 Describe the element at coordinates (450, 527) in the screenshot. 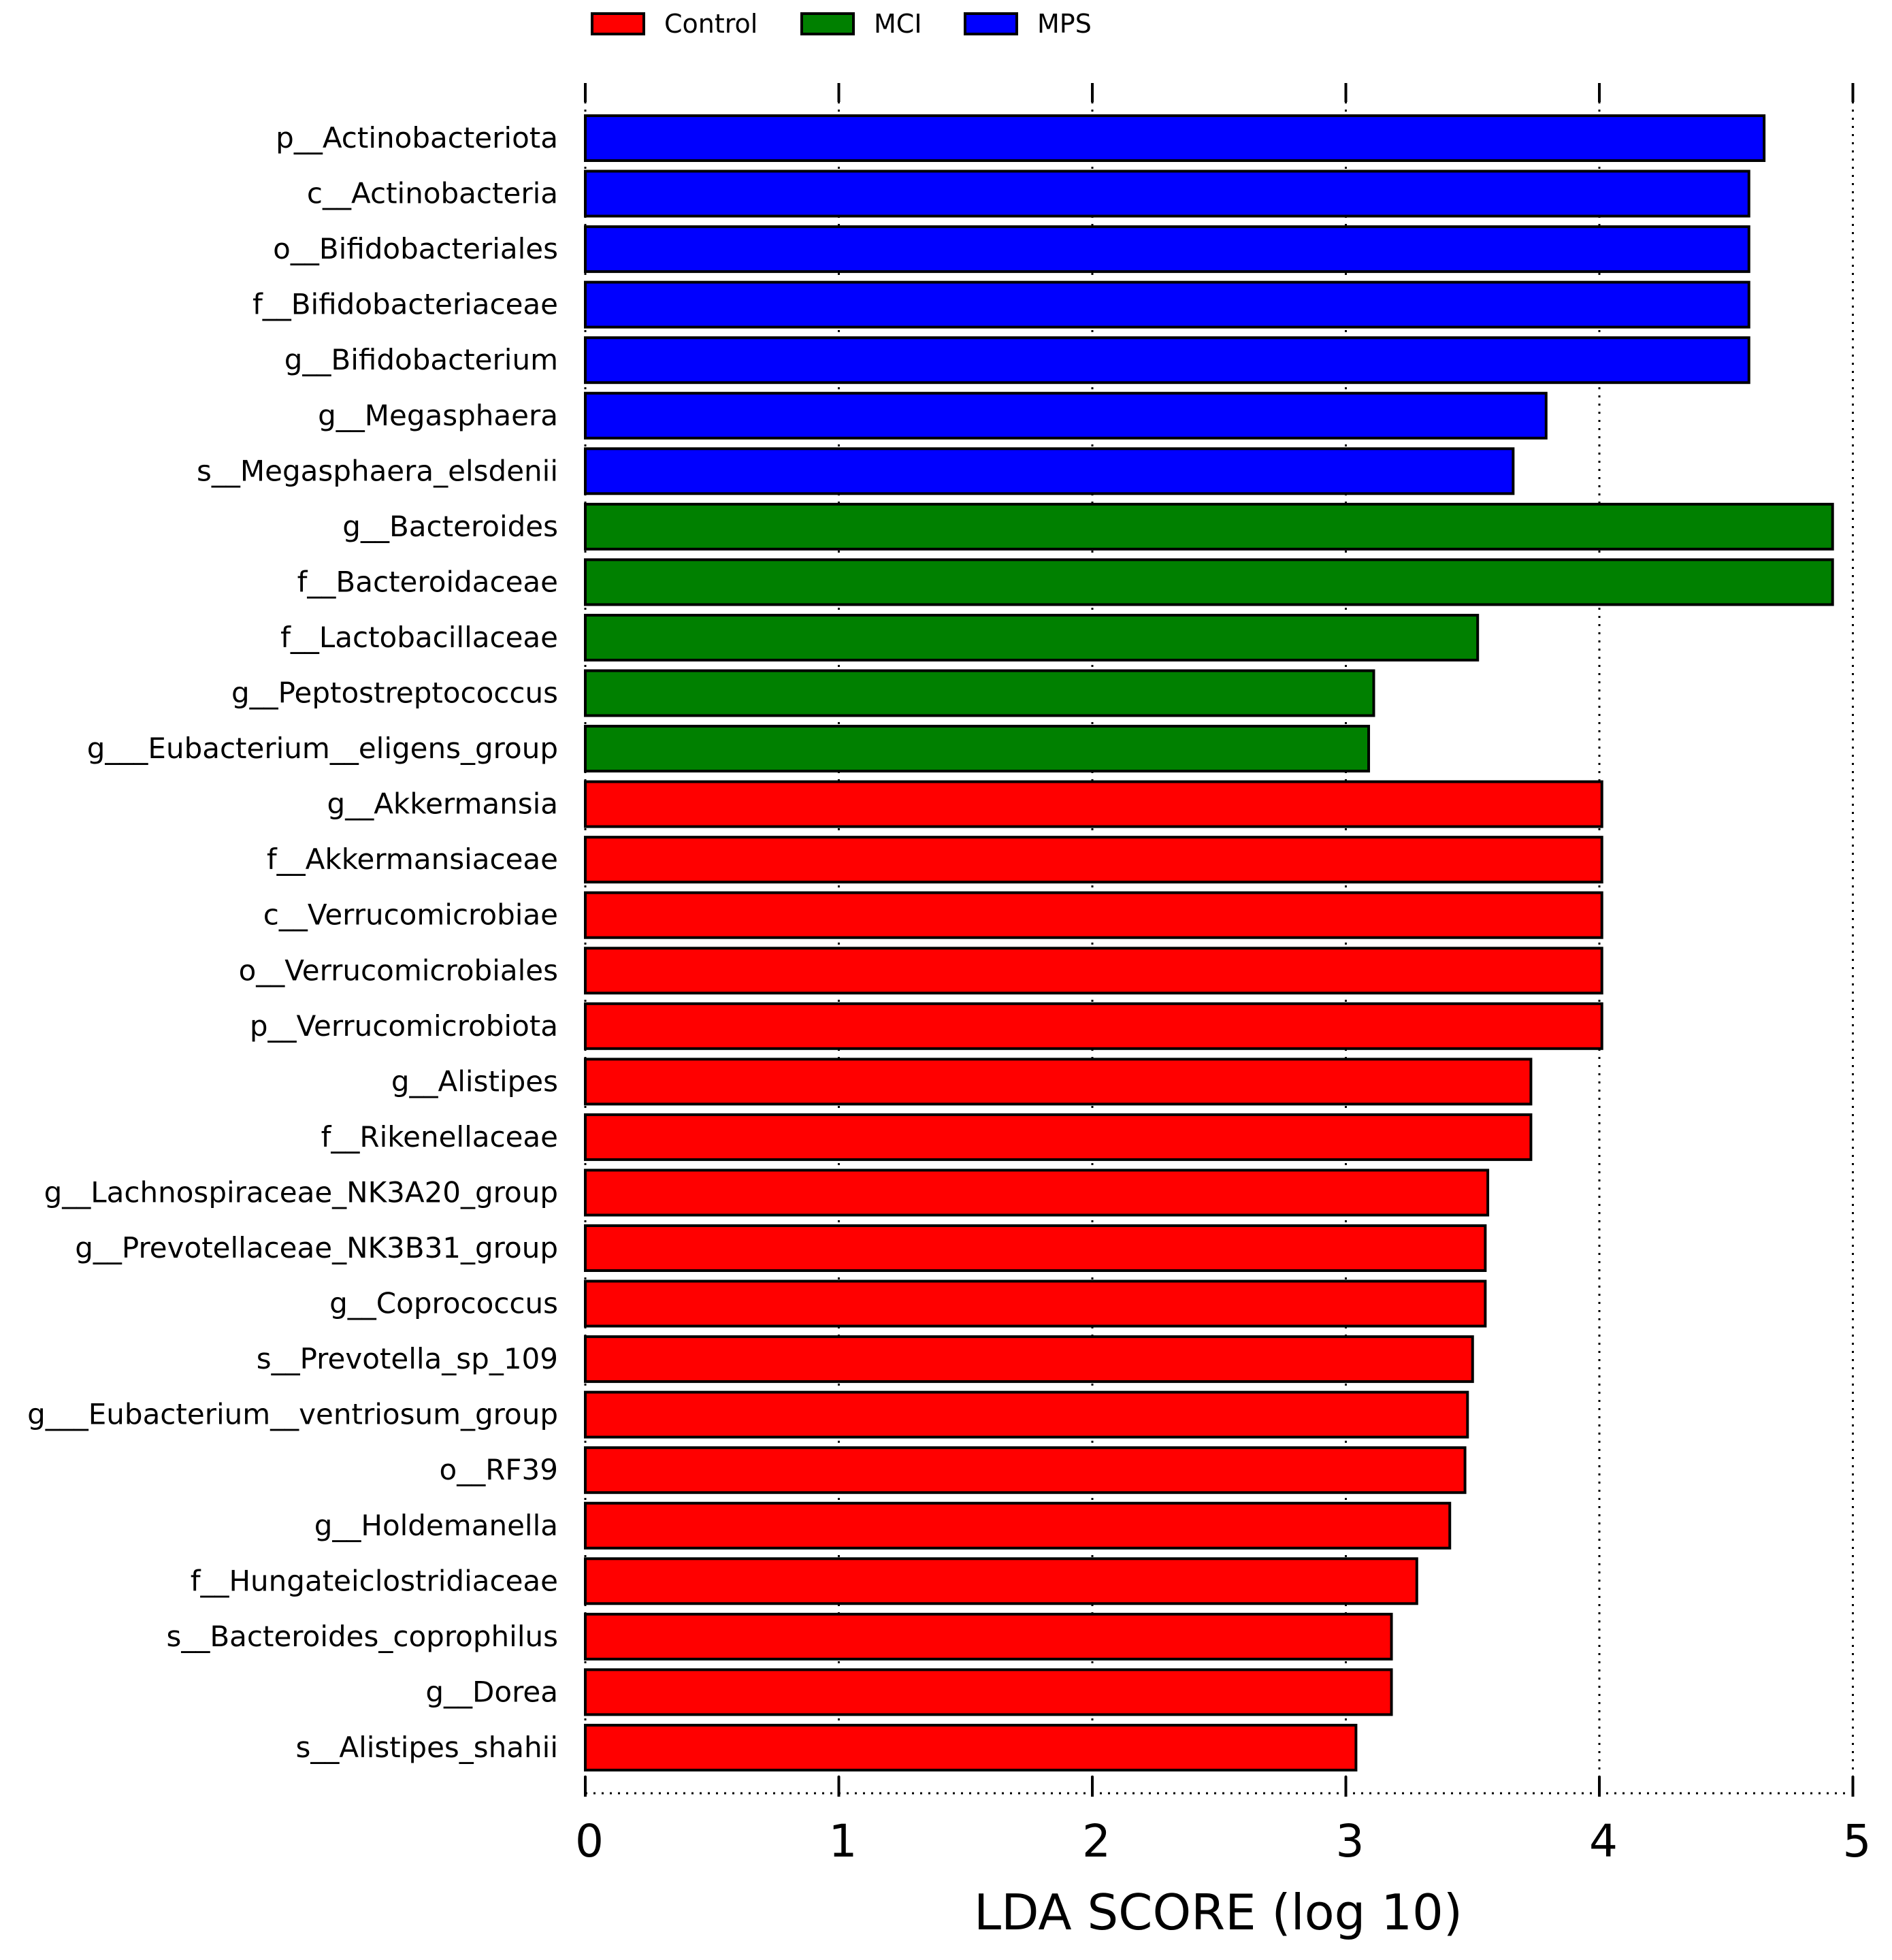

I see `category-label: g__Bacteroides` at that location.